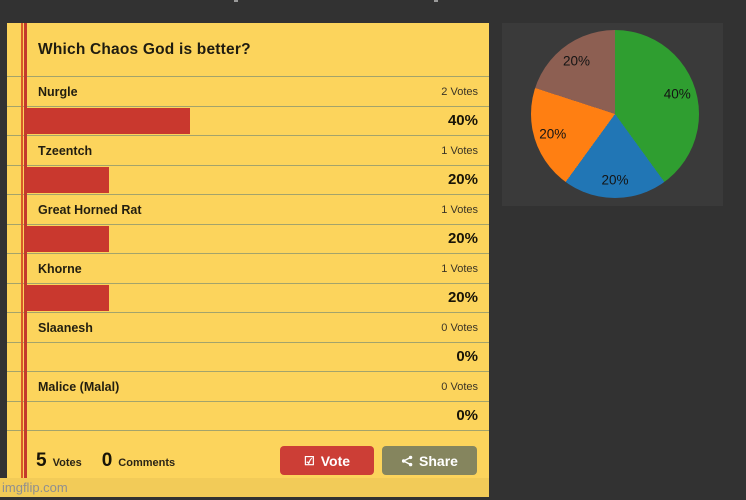  Describe the element at coordinates (335, 460) in the screenshot. I see `vote-button-label: Vote` at that location.